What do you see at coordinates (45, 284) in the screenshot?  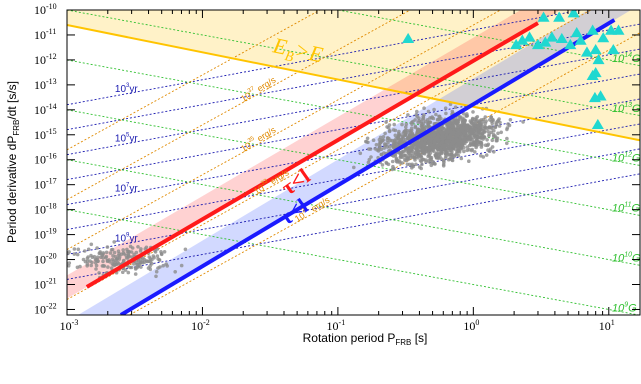 I see `y-tick-label: 10-21` at bounding box center [45, 284].